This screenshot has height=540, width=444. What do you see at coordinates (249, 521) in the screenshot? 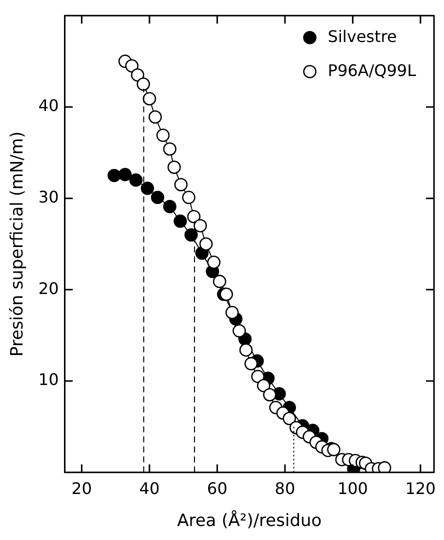
I see `x-axis-title: Area (Å²)/residuo` at bounding box center [249, 521].